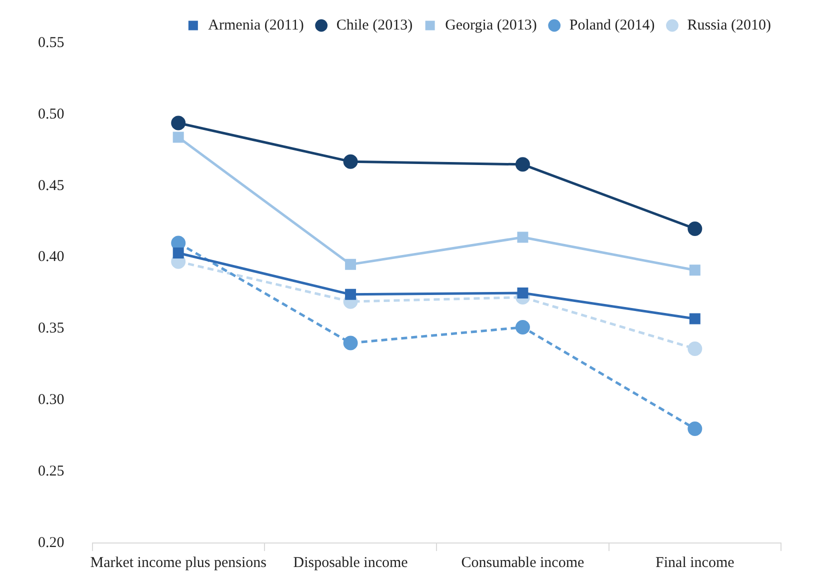 The height and width of the screenshot is (583, 819). Describe the element at coordinates (51, 400) in the screenshot. I see `y-tick-label: 0.30` at that location.